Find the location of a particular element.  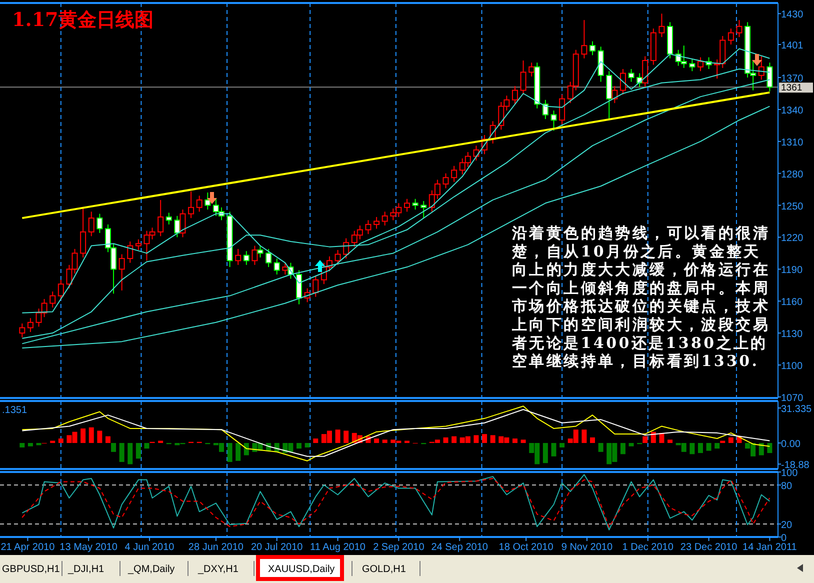

x-tick-label: 20 Jul 2010 is located at coordinates (277, 547).